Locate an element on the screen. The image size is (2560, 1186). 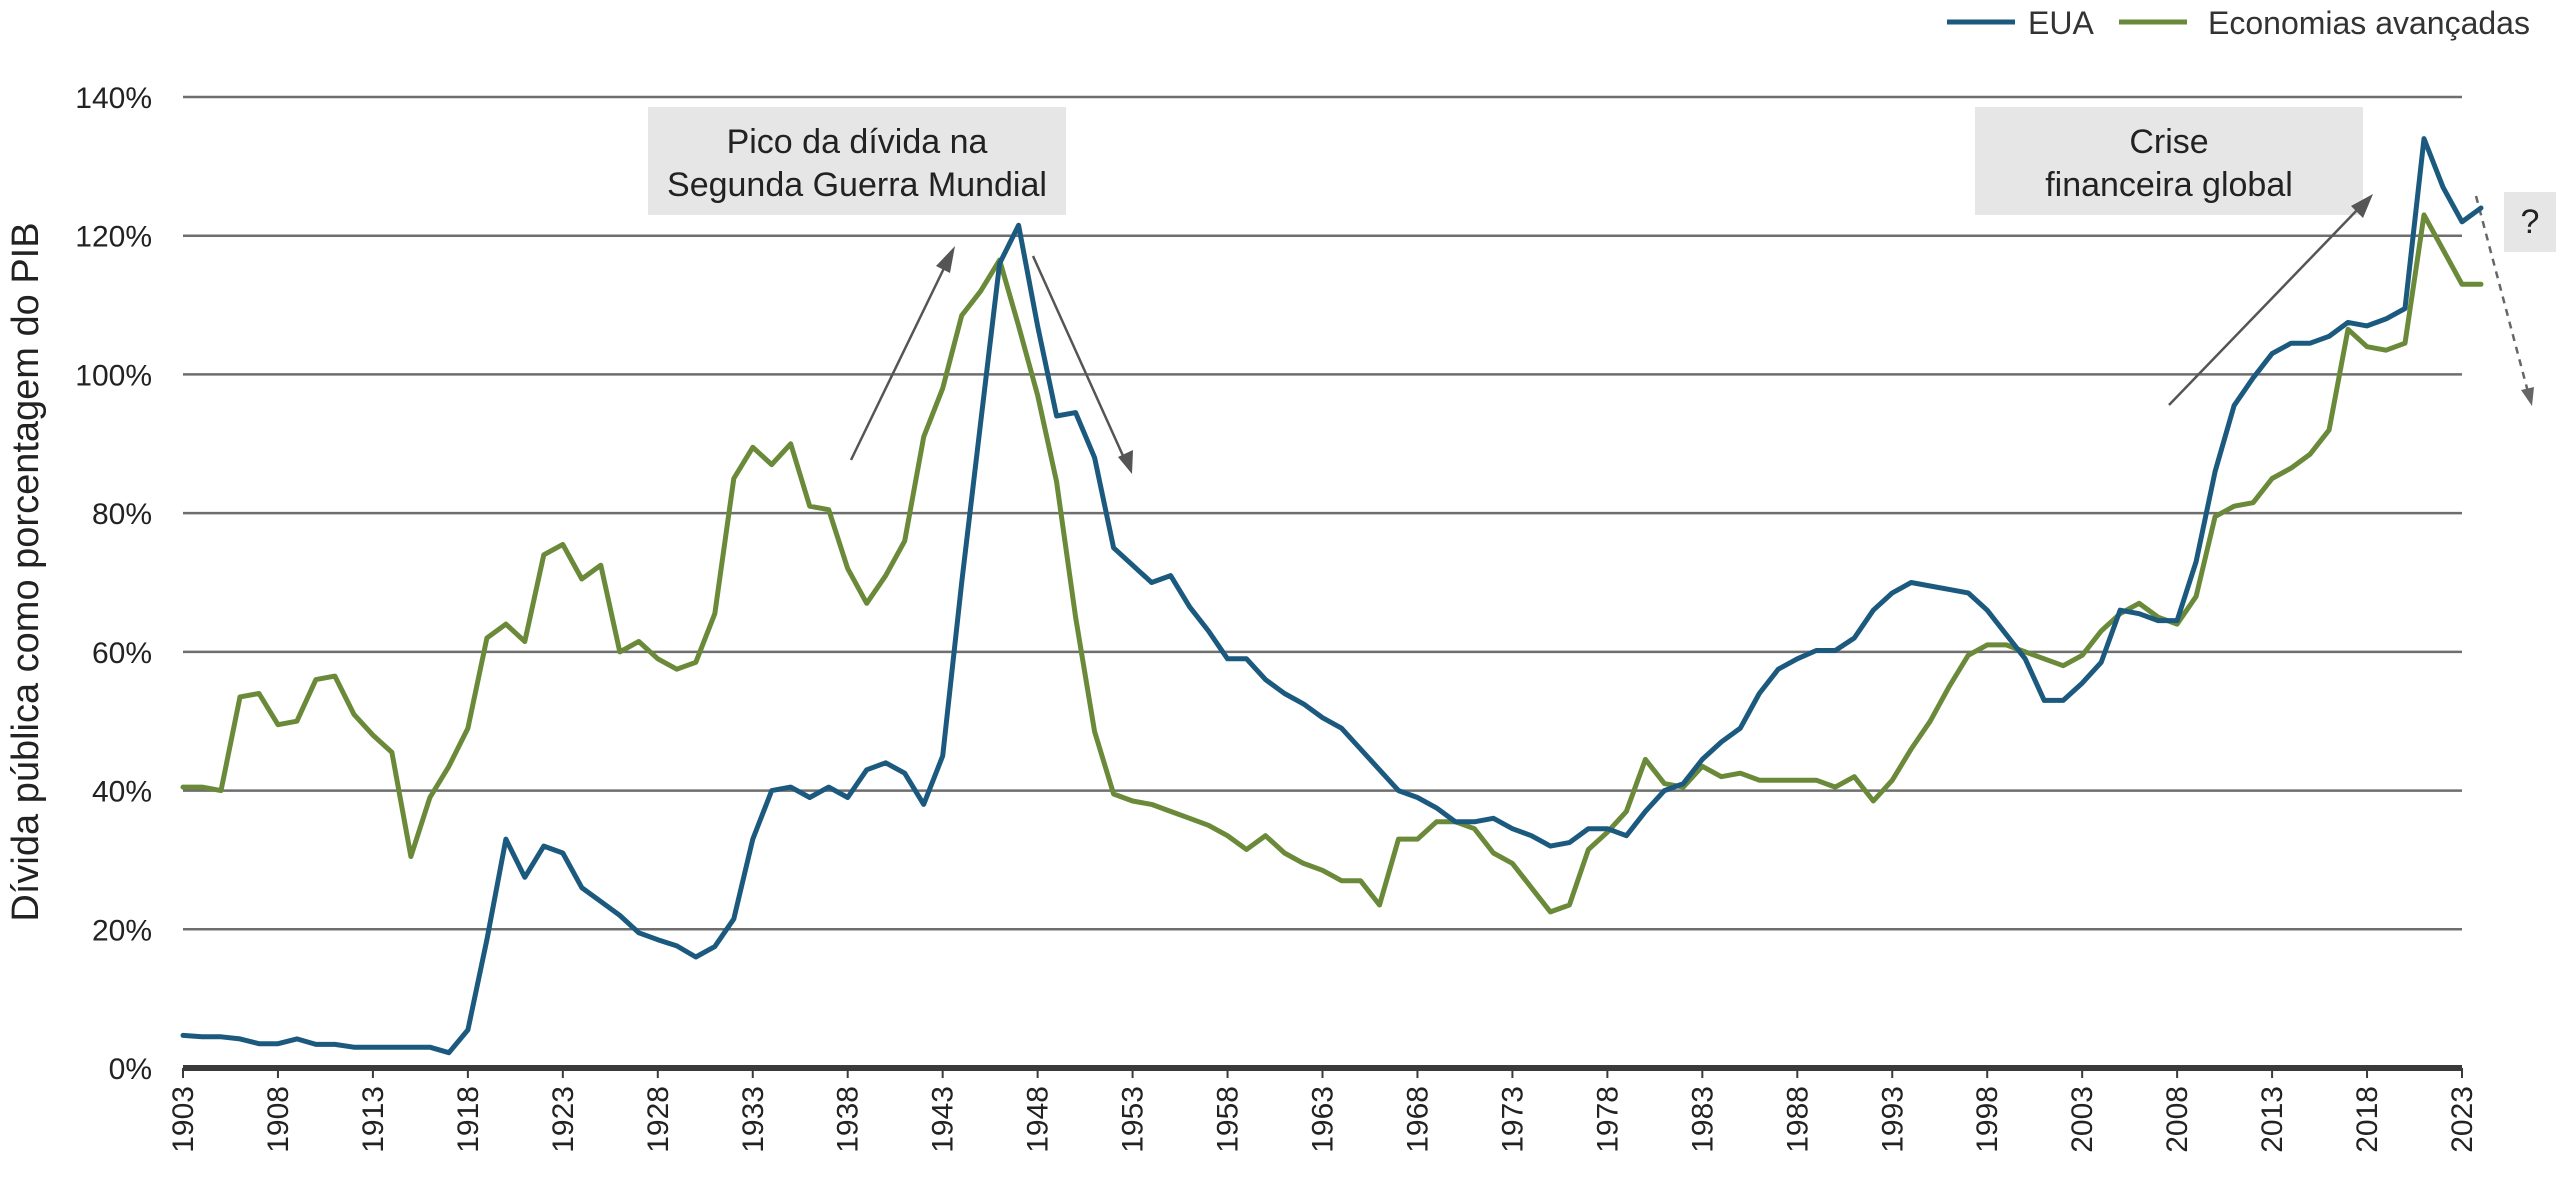
annotation-gfc-line2: financeira global is located at coordinates (2169, 185).